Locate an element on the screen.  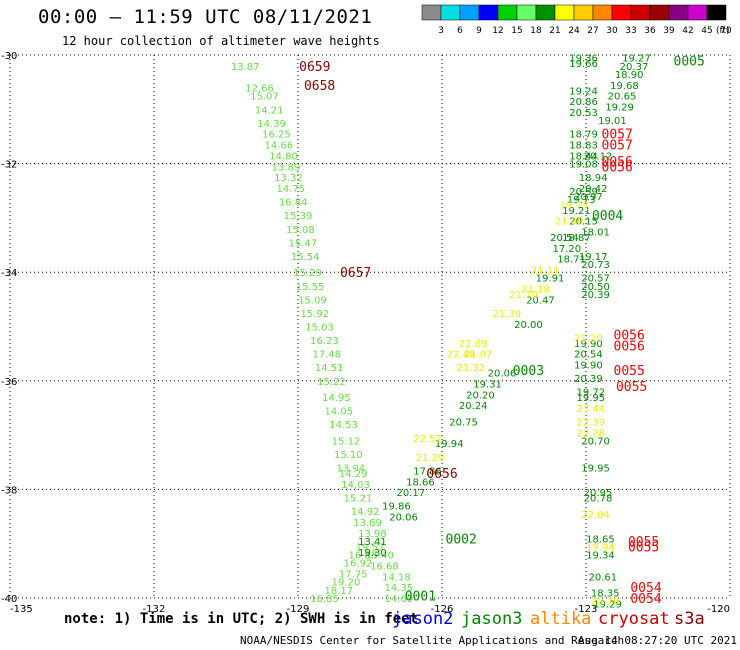
data-point-jason3: 18.71 is located at coordinates (571, 260).